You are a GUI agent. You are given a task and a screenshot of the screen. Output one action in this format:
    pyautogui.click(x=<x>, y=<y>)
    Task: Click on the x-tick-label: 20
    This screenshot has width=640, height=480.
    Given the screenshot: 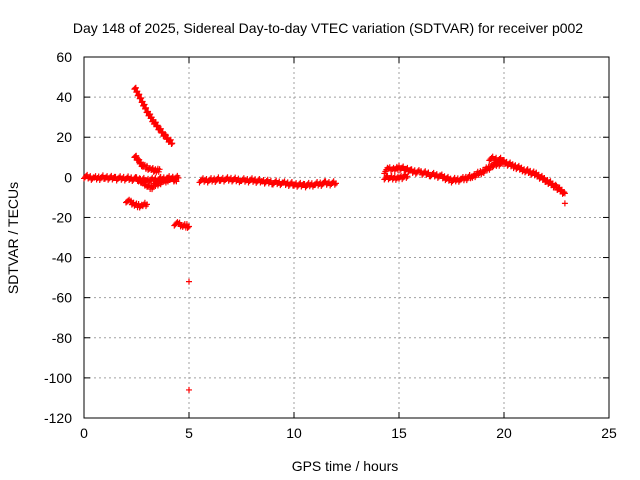 What is the action you would take?
    pyautogui.click(x=504, y=433)
    